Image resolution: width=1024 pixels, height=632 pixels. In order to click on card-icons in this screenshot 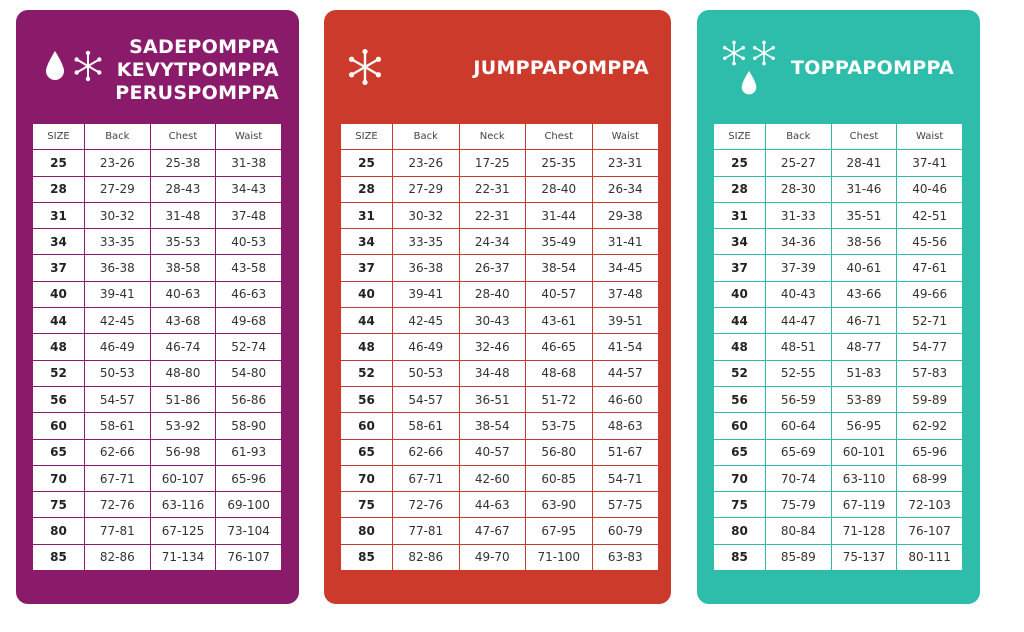, I will do `click(751, 68)`.